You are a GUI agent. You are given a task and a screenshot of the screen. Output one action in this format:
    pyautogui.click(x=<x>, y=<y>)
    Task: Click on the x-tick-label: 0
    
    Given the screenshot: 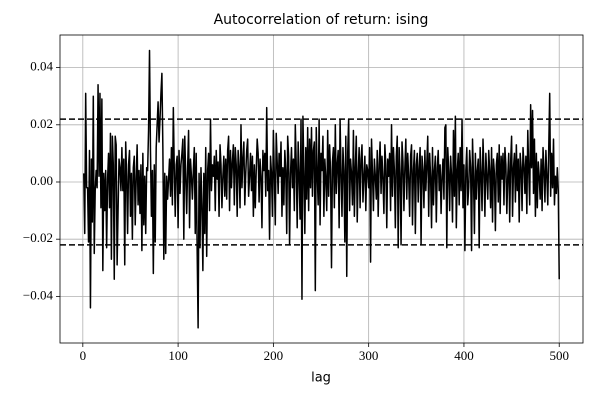 What is the action you would take?
    pyautogui.click(x=83, y=355)
    